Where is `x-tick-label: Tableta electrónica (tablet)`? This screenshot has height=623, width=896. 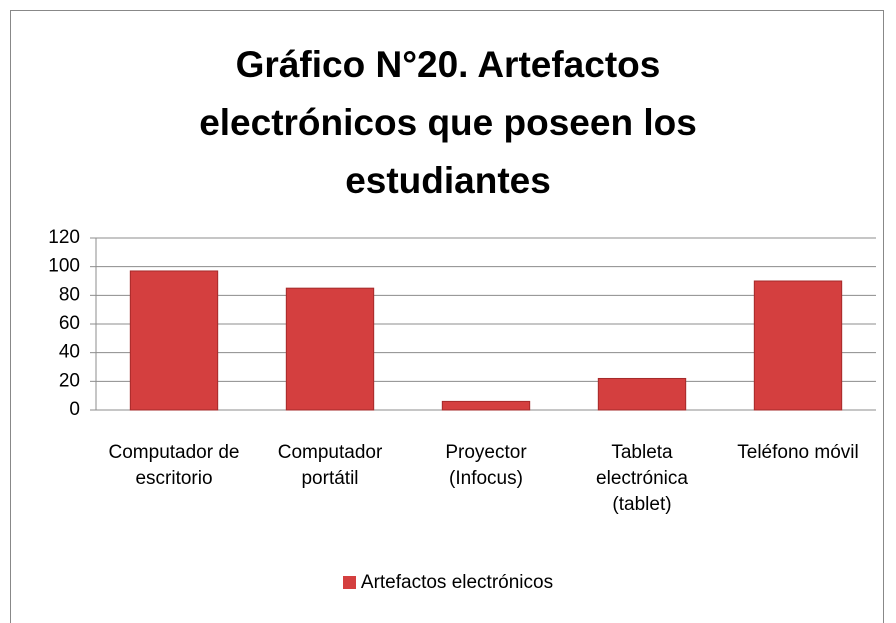
x-tick-label: Tableta electrónica (tablet) is located at coordinates (642, 478).